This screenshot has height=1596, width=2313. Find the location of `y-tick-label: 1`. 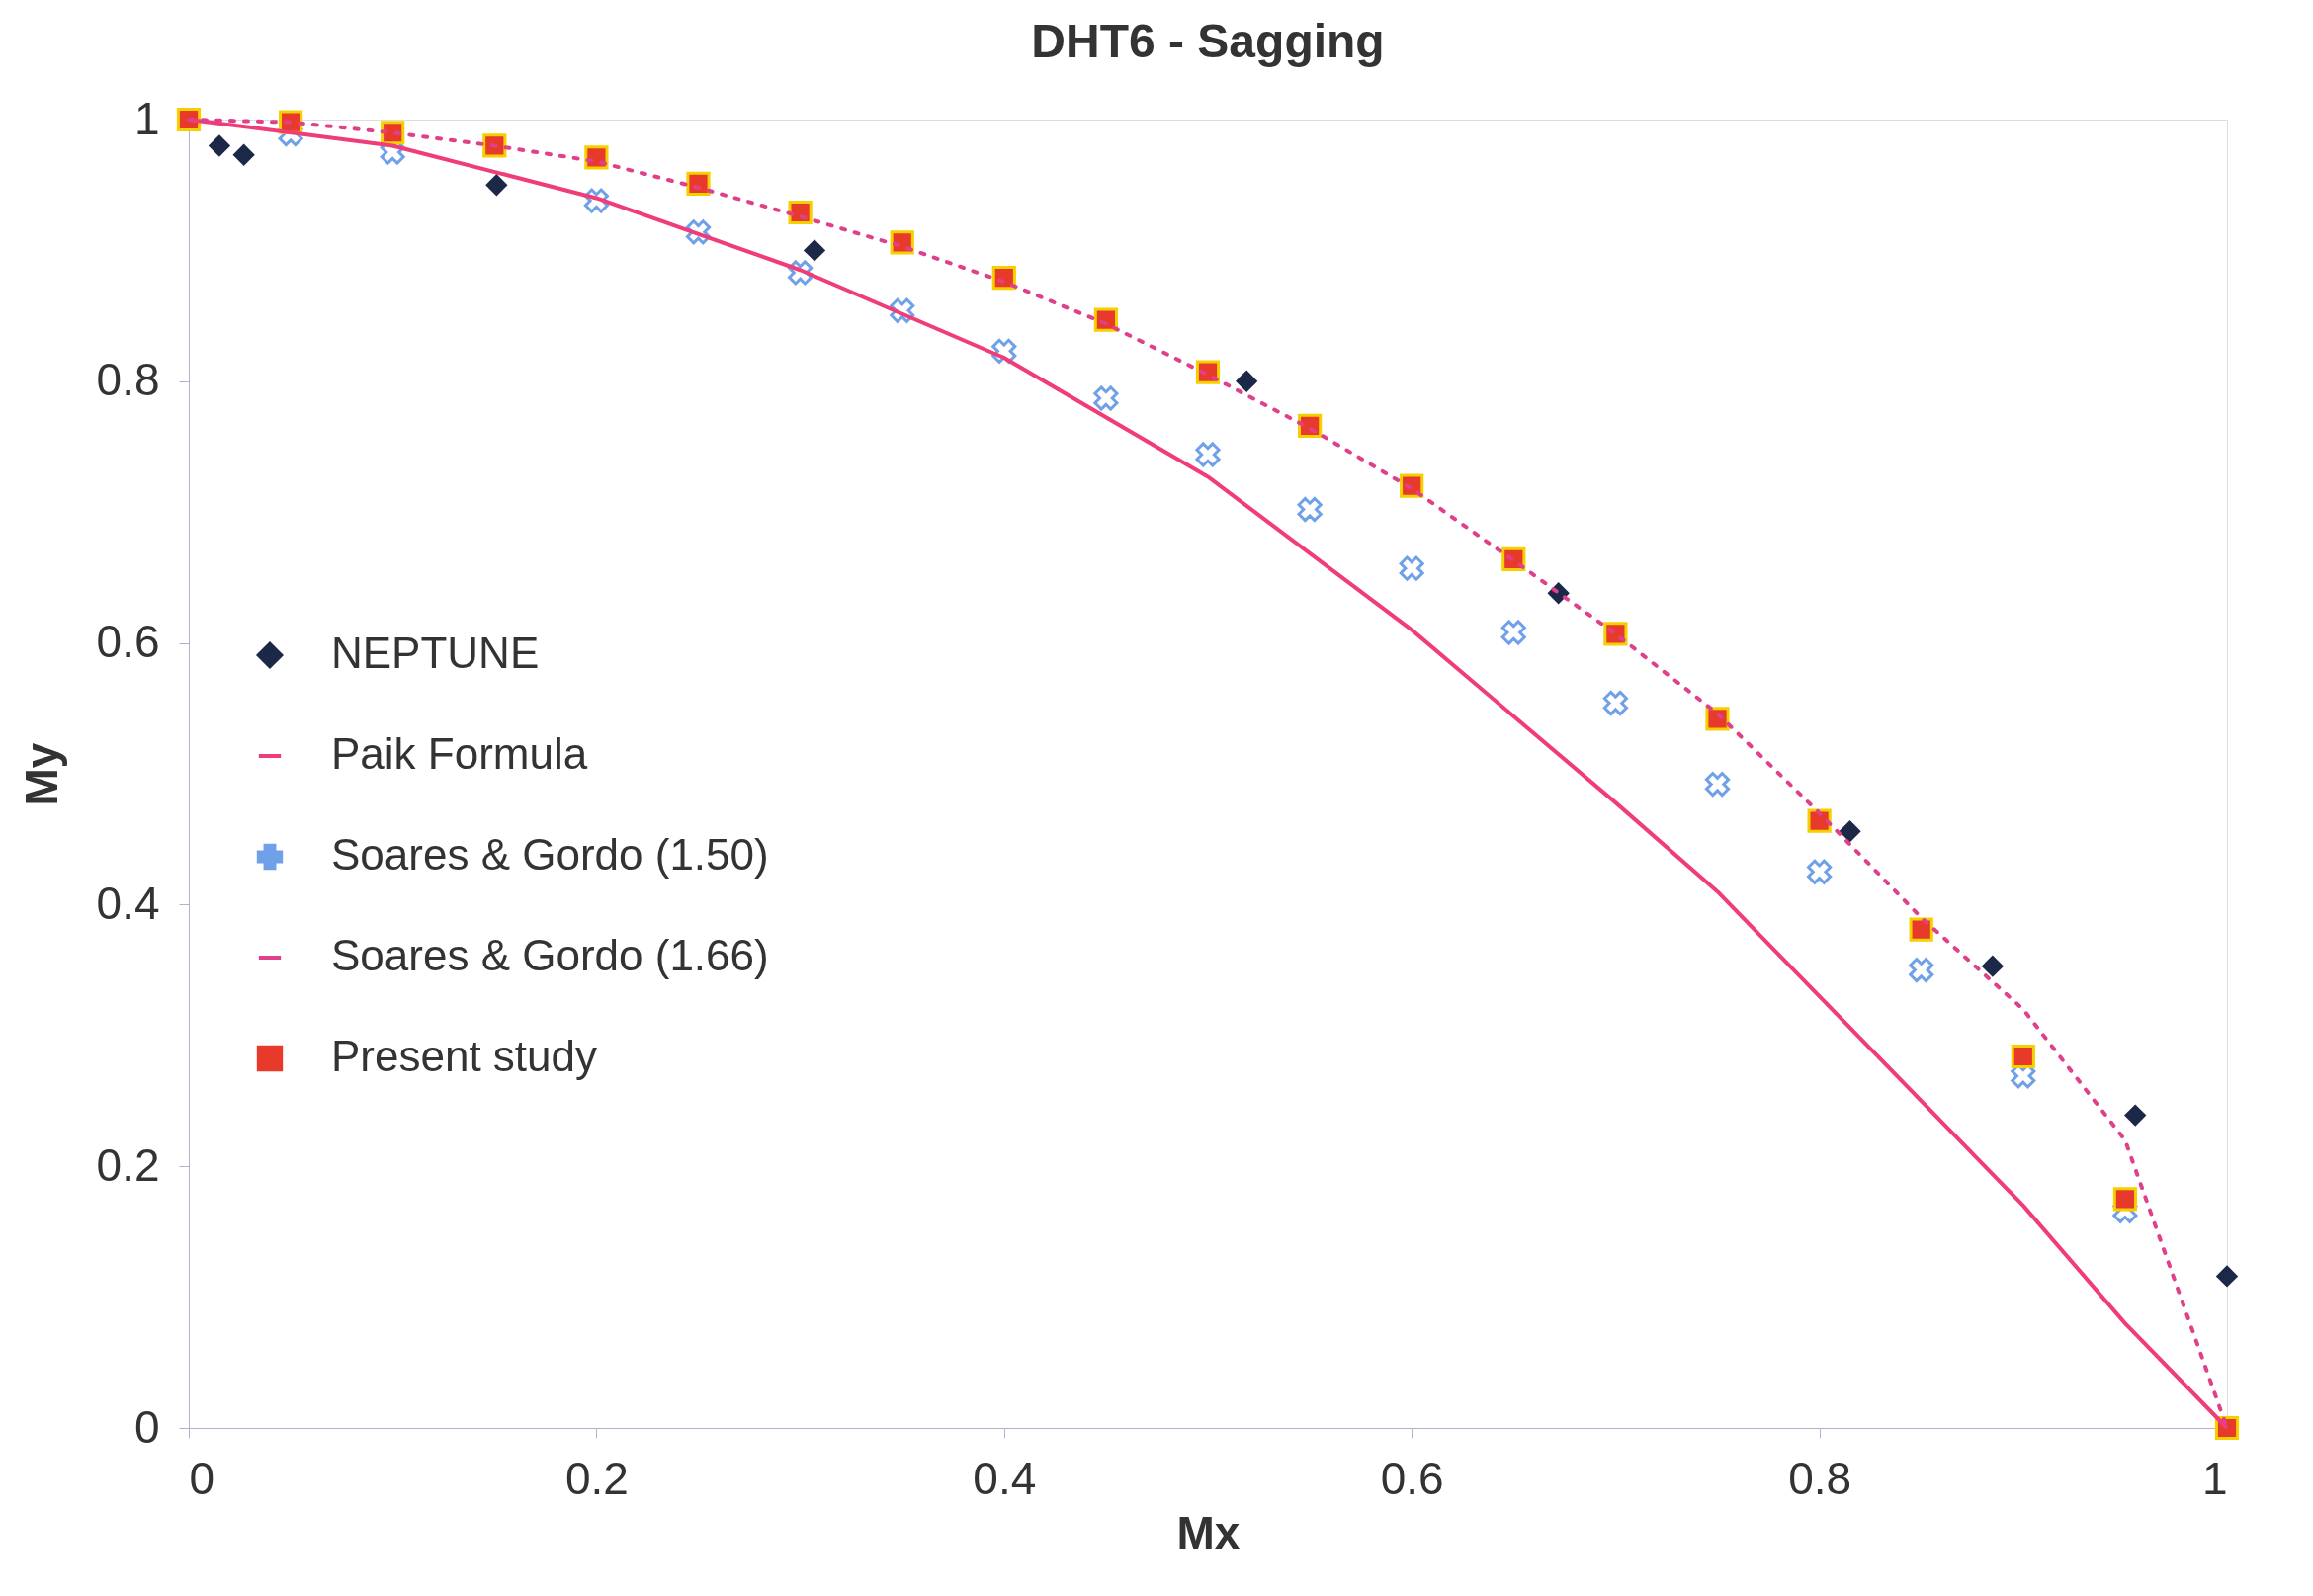

y-tick-label: 1 is located at coordinates (146, 118).